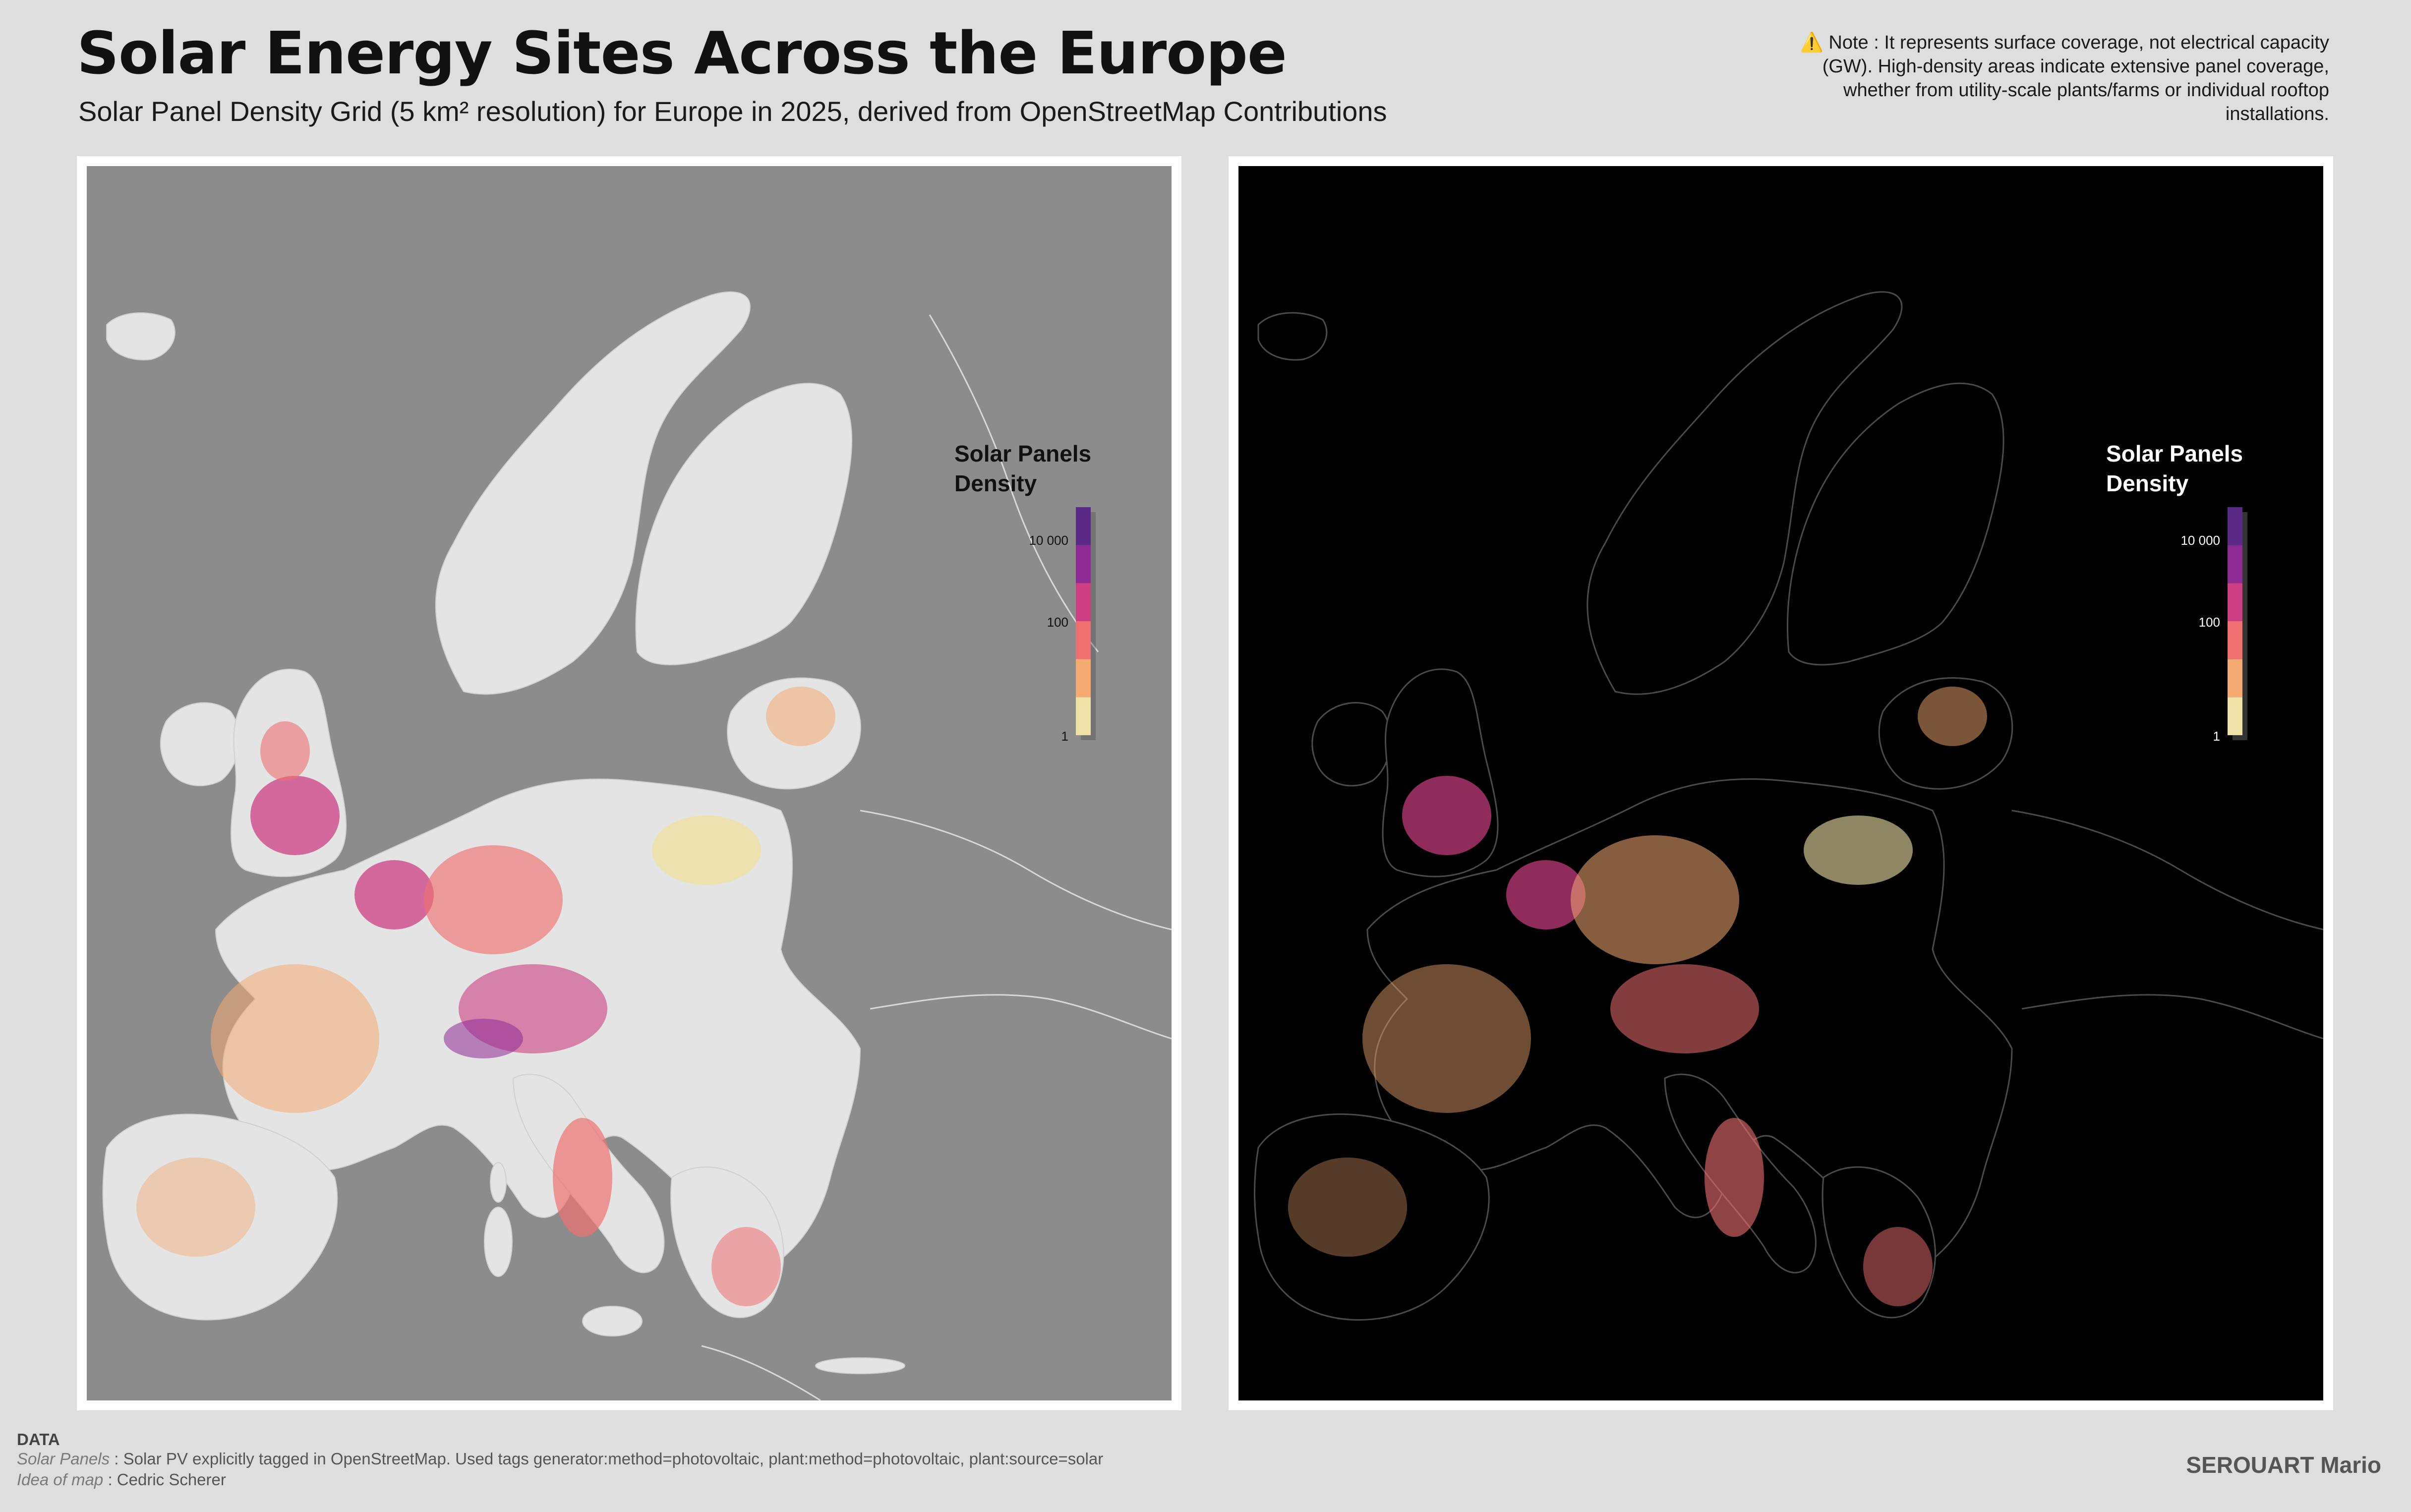 The height and width of the screenshot is (1512, 2411). I want to click on hotspot-greece, so click(746, 1266).